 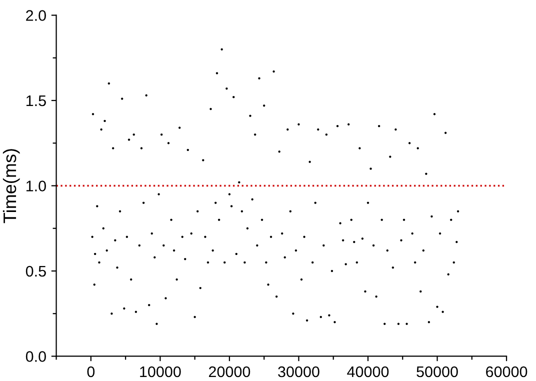 I want to click on y-tick-label: 2.0, so click(x=36, y=15).